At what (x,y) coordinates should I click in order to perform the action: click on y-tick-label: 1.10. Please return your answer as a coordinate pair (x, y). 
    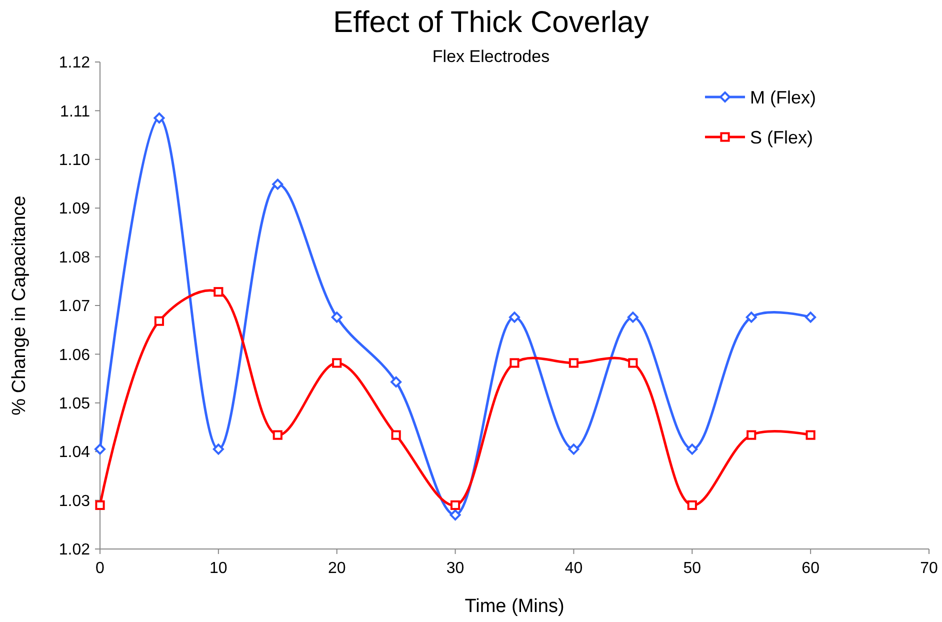
    Looking at the image, I should click on (74, 160).